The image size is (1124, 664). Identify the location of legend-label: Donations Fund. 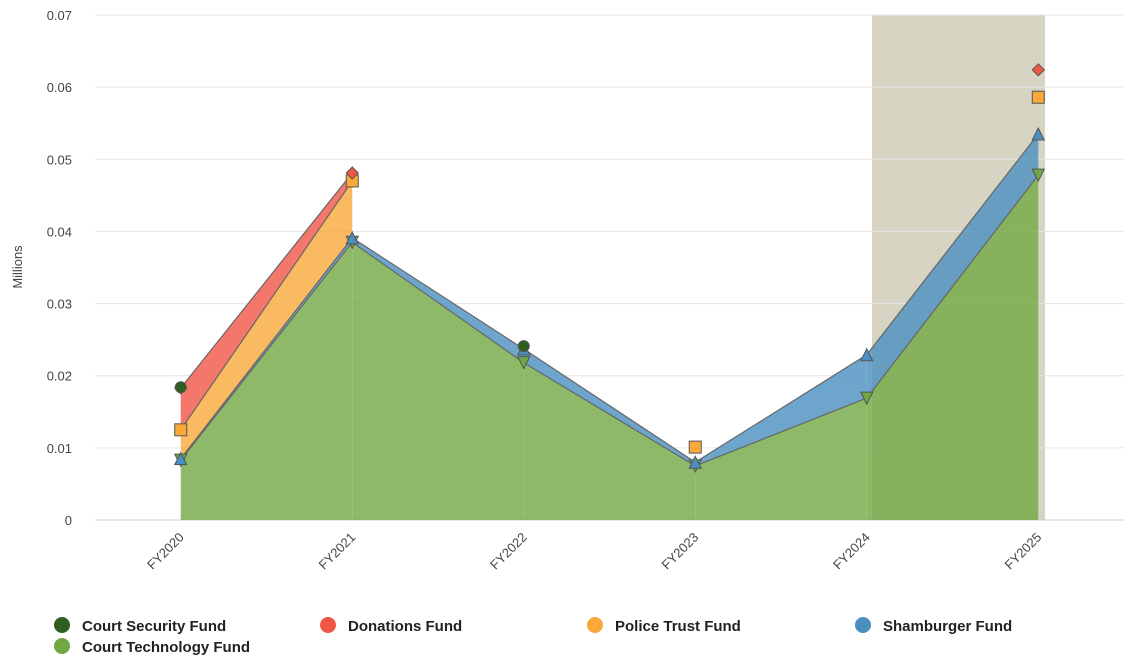
(405, 626).